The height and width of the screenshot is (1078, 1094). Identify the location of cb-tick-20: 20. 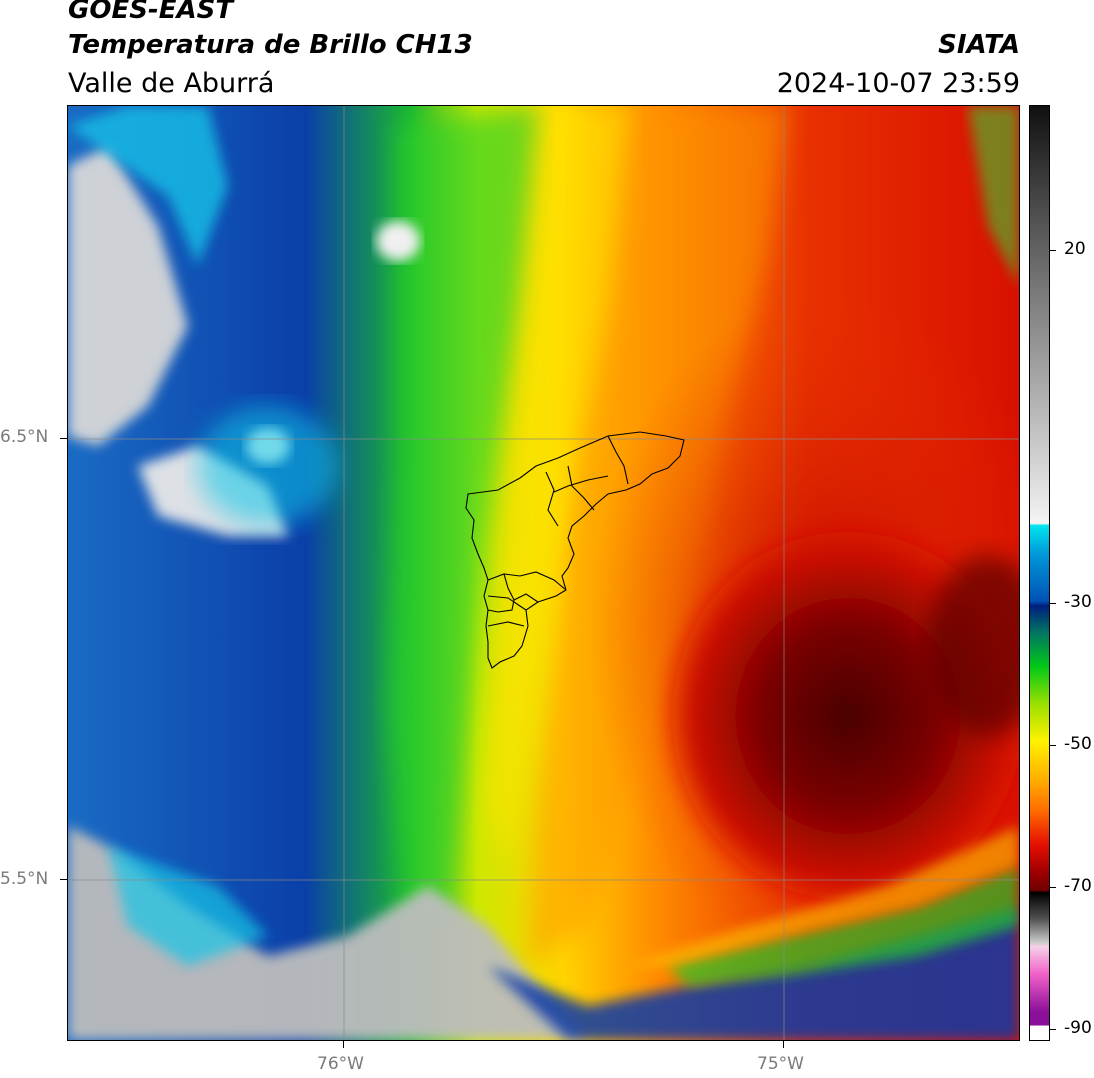
(1075, 249).